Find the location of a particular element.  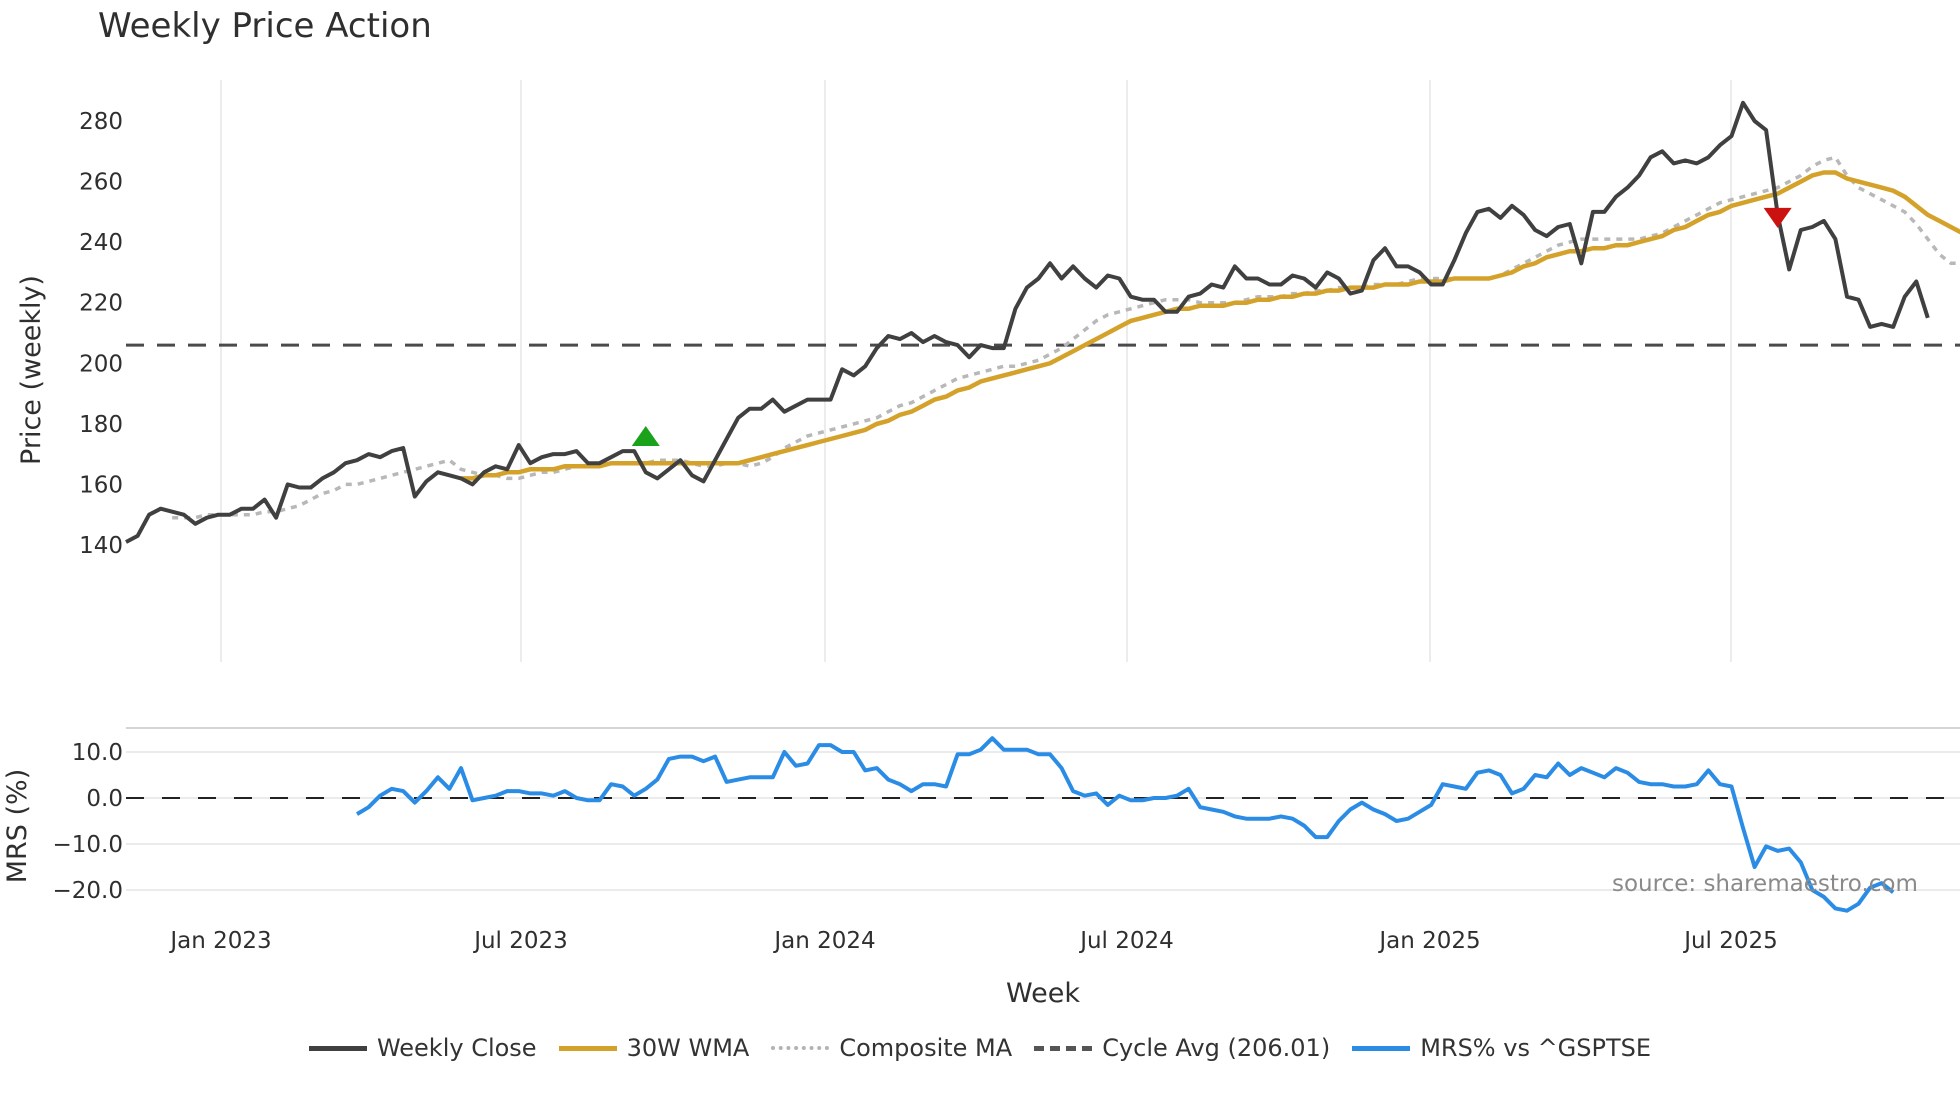

legend-item: 30W WMA is located at coordinates (654, 1048).